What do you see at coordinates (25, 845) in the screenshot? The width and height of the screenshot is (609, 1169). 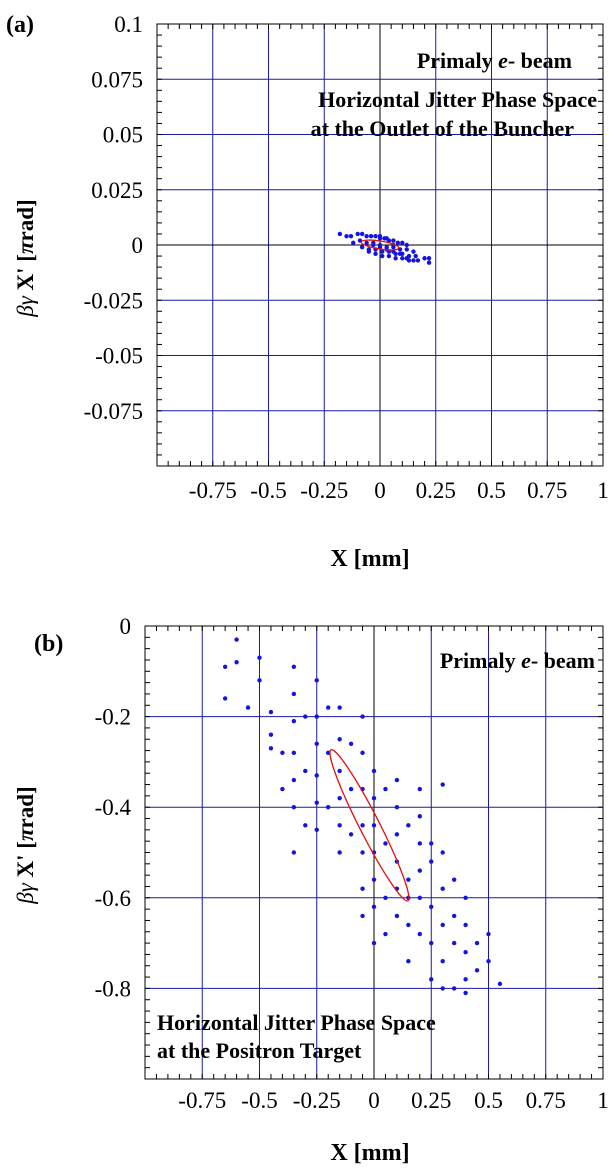 I see `y-axis-label-b: βγ X' [πrad]` at bounding box center [25, 845].